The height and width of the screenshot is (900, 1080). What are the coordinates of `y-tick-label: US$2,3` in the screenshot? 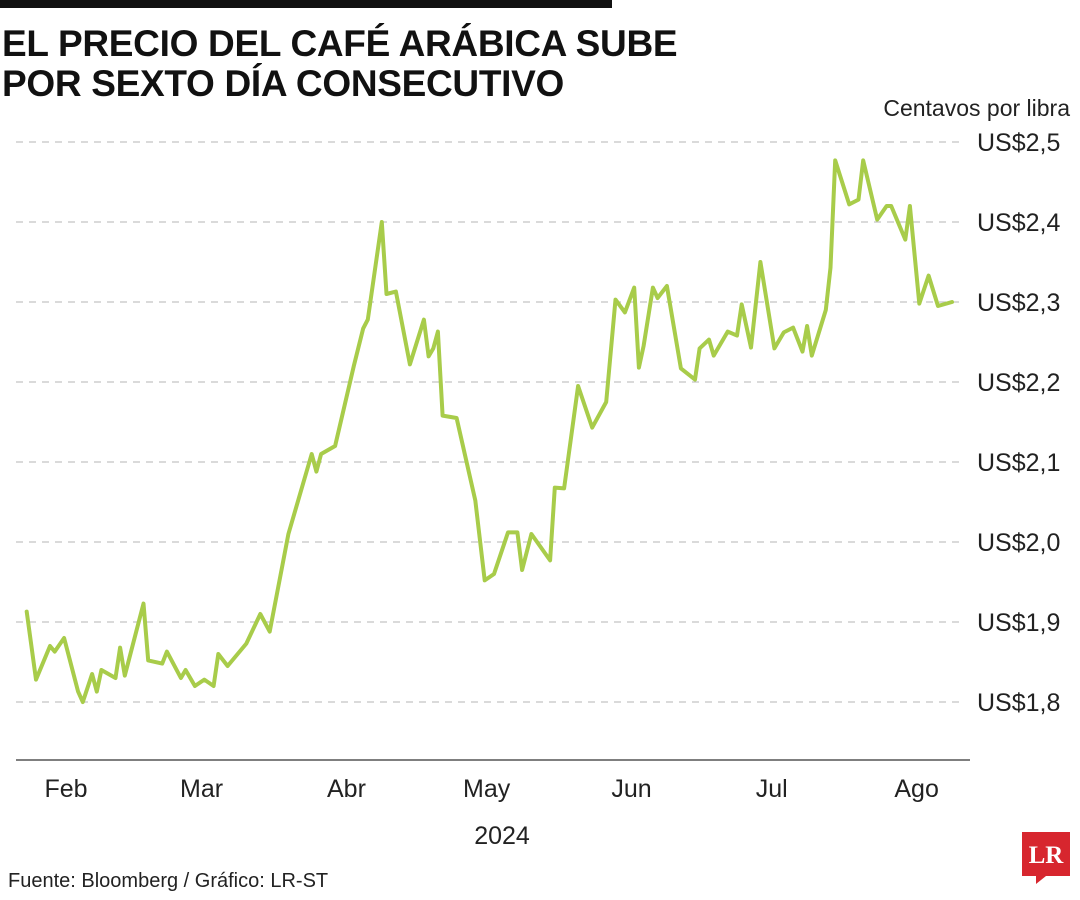 It's located at (1018, 303).